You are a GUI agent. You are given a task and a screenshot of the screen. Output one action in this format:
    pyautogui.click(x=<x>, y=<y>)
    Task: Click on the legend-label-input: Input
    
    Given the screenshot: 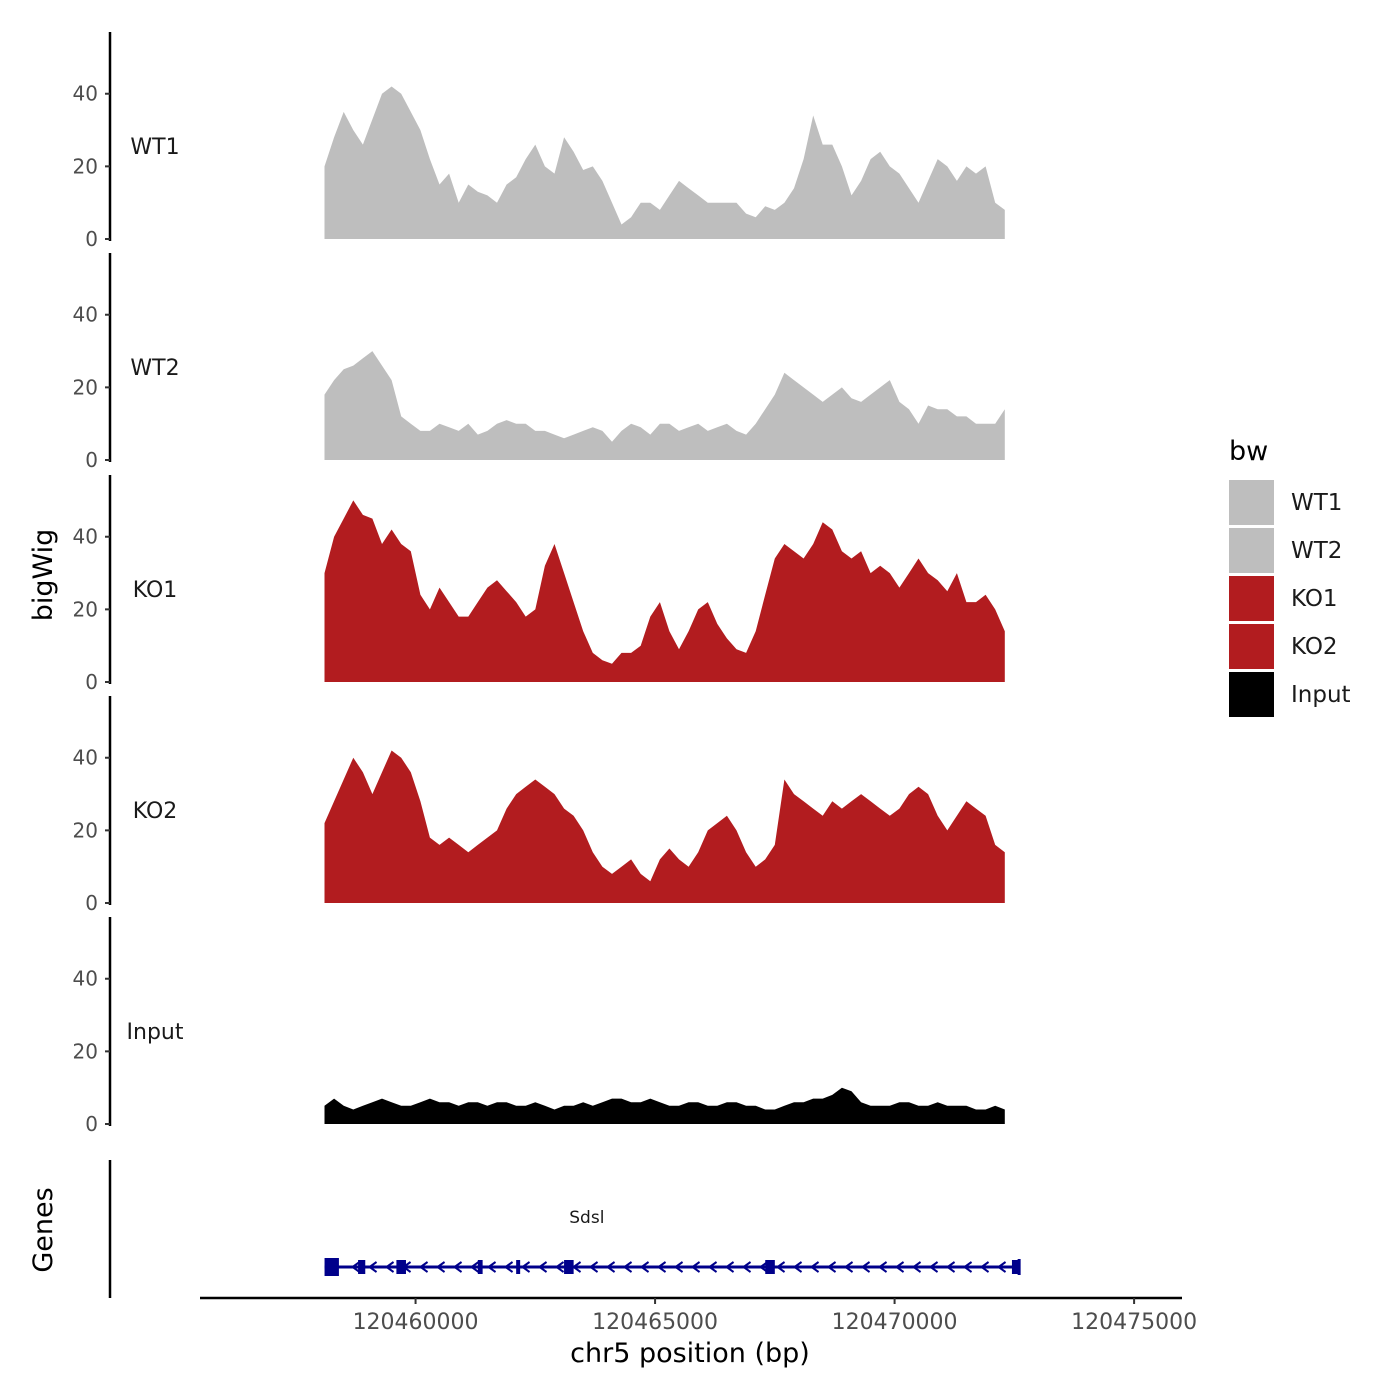 What is the action you would take?
    pyautogui.click(x=1321, y=695)
    